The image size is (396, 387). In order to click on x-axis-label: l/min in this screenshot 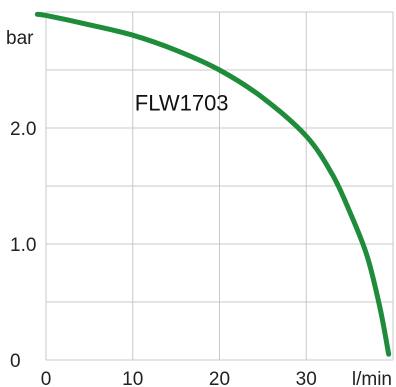, I will do `click(372, 378)`.